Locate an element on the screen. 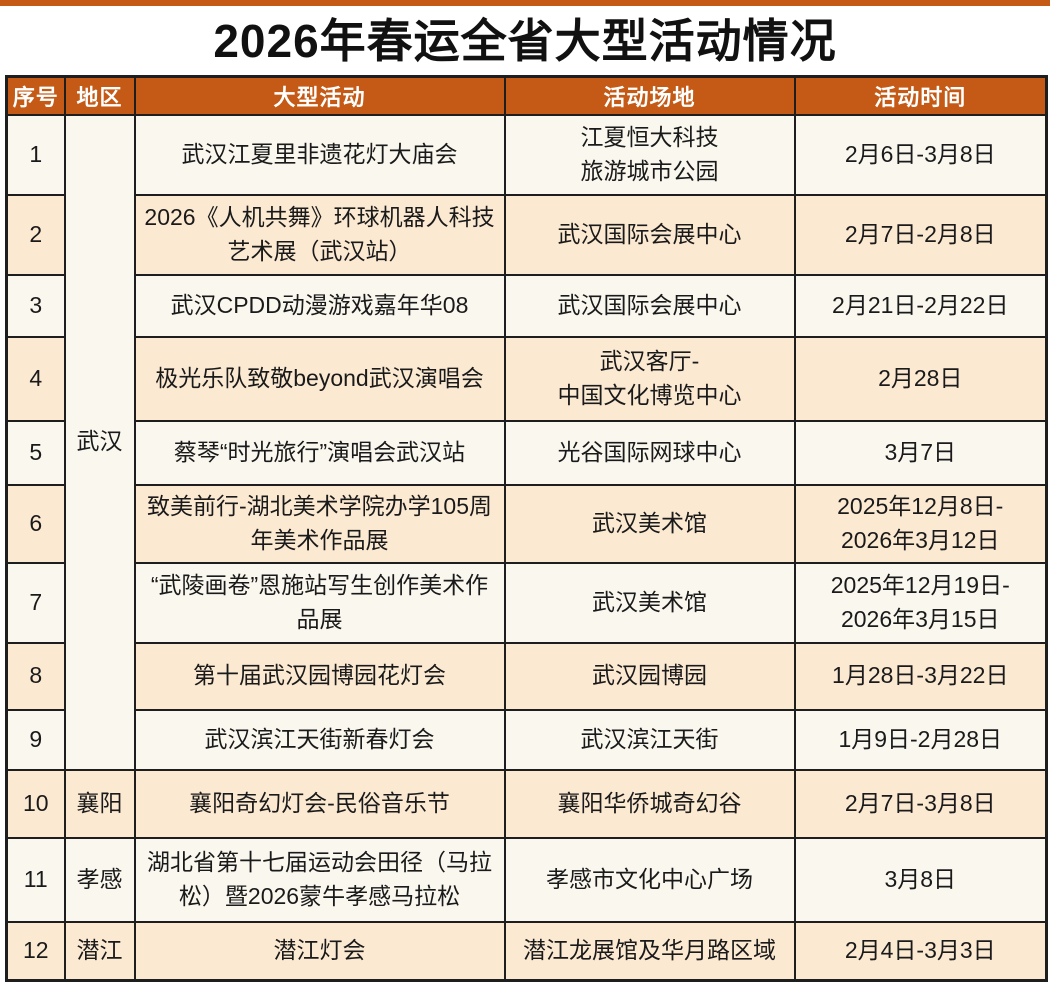 Image resolution: width=1050 pixels, height=993 pixels. venue-cell: 江夏恒大科技 旅游城市公园 is located at coordinates (649, 154).